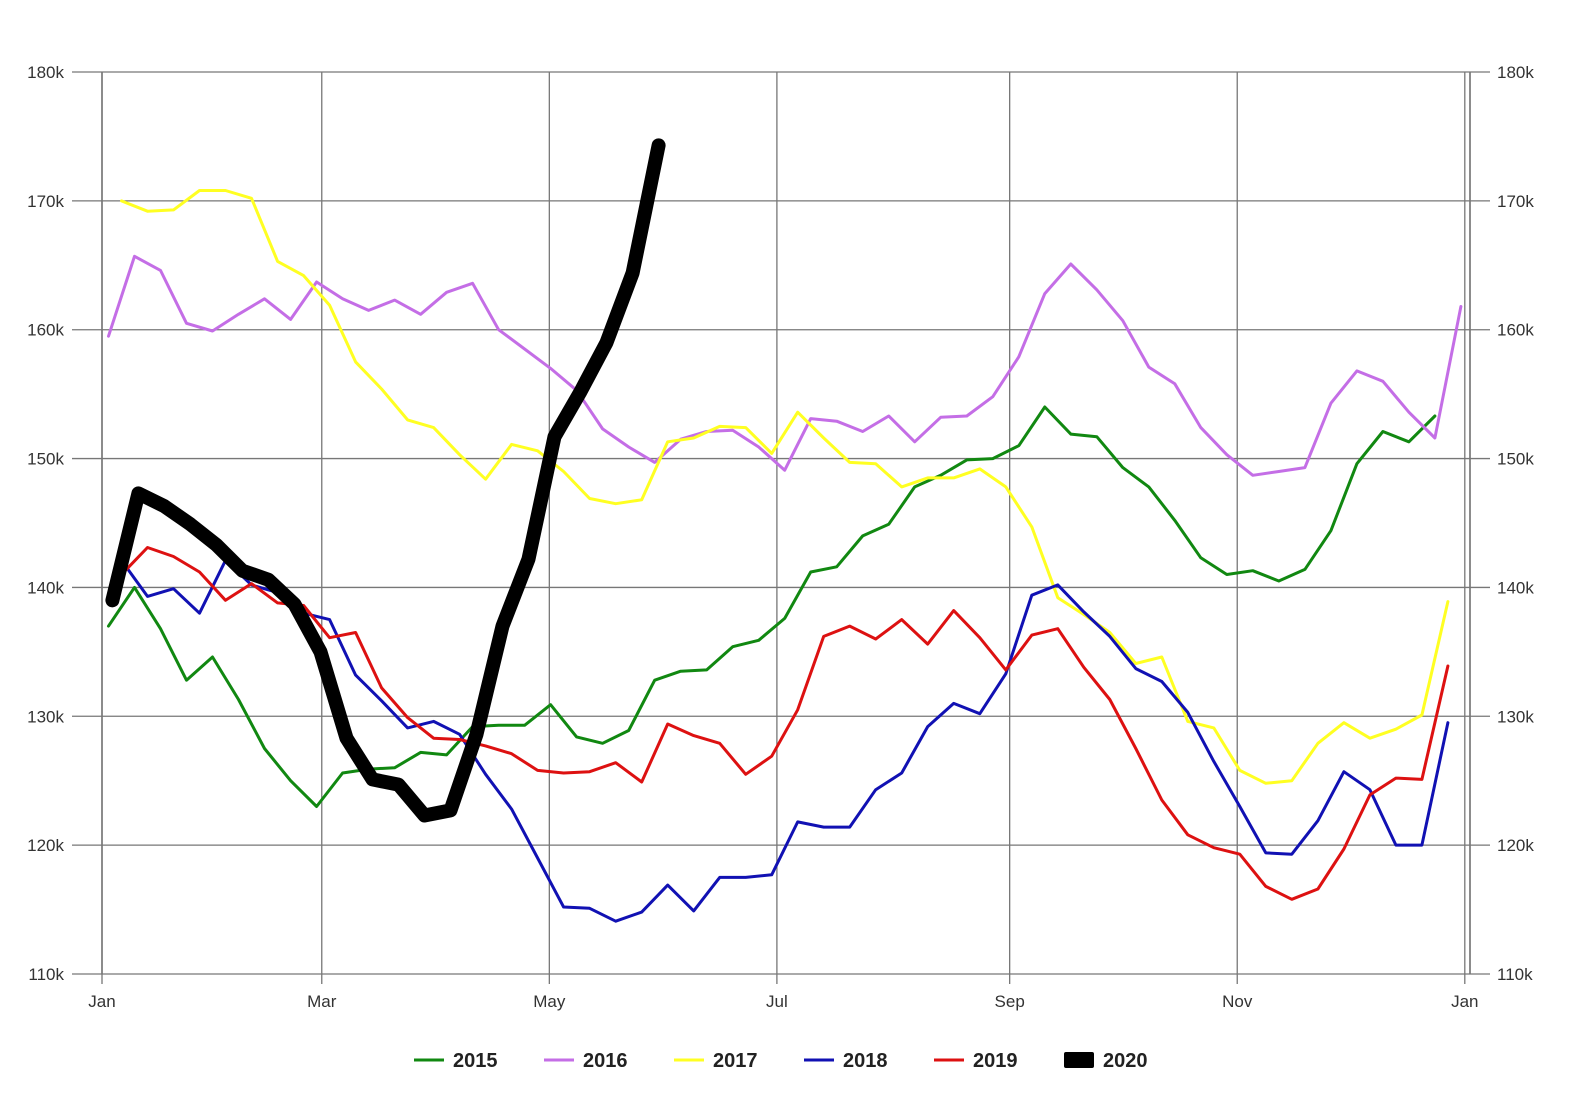 Image resolution: width=1583 pixels, height=1119 pixels. I want to click on y-tick-label-left: 120k, so click(45, 845).